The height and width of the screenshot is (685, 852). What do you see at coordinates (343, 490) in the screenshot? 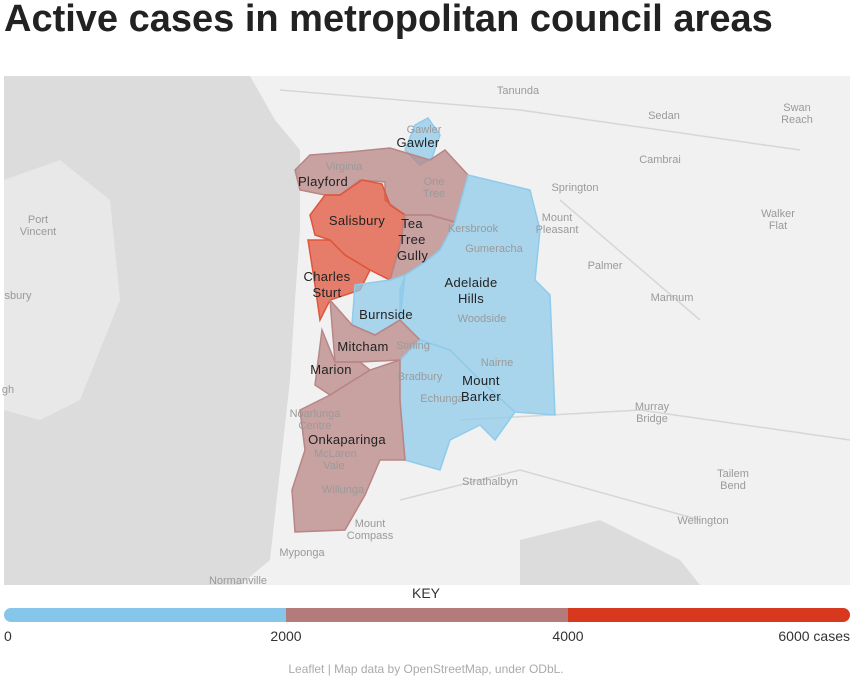
I see `place-label: Willunga` at bounding box center [343, 490].